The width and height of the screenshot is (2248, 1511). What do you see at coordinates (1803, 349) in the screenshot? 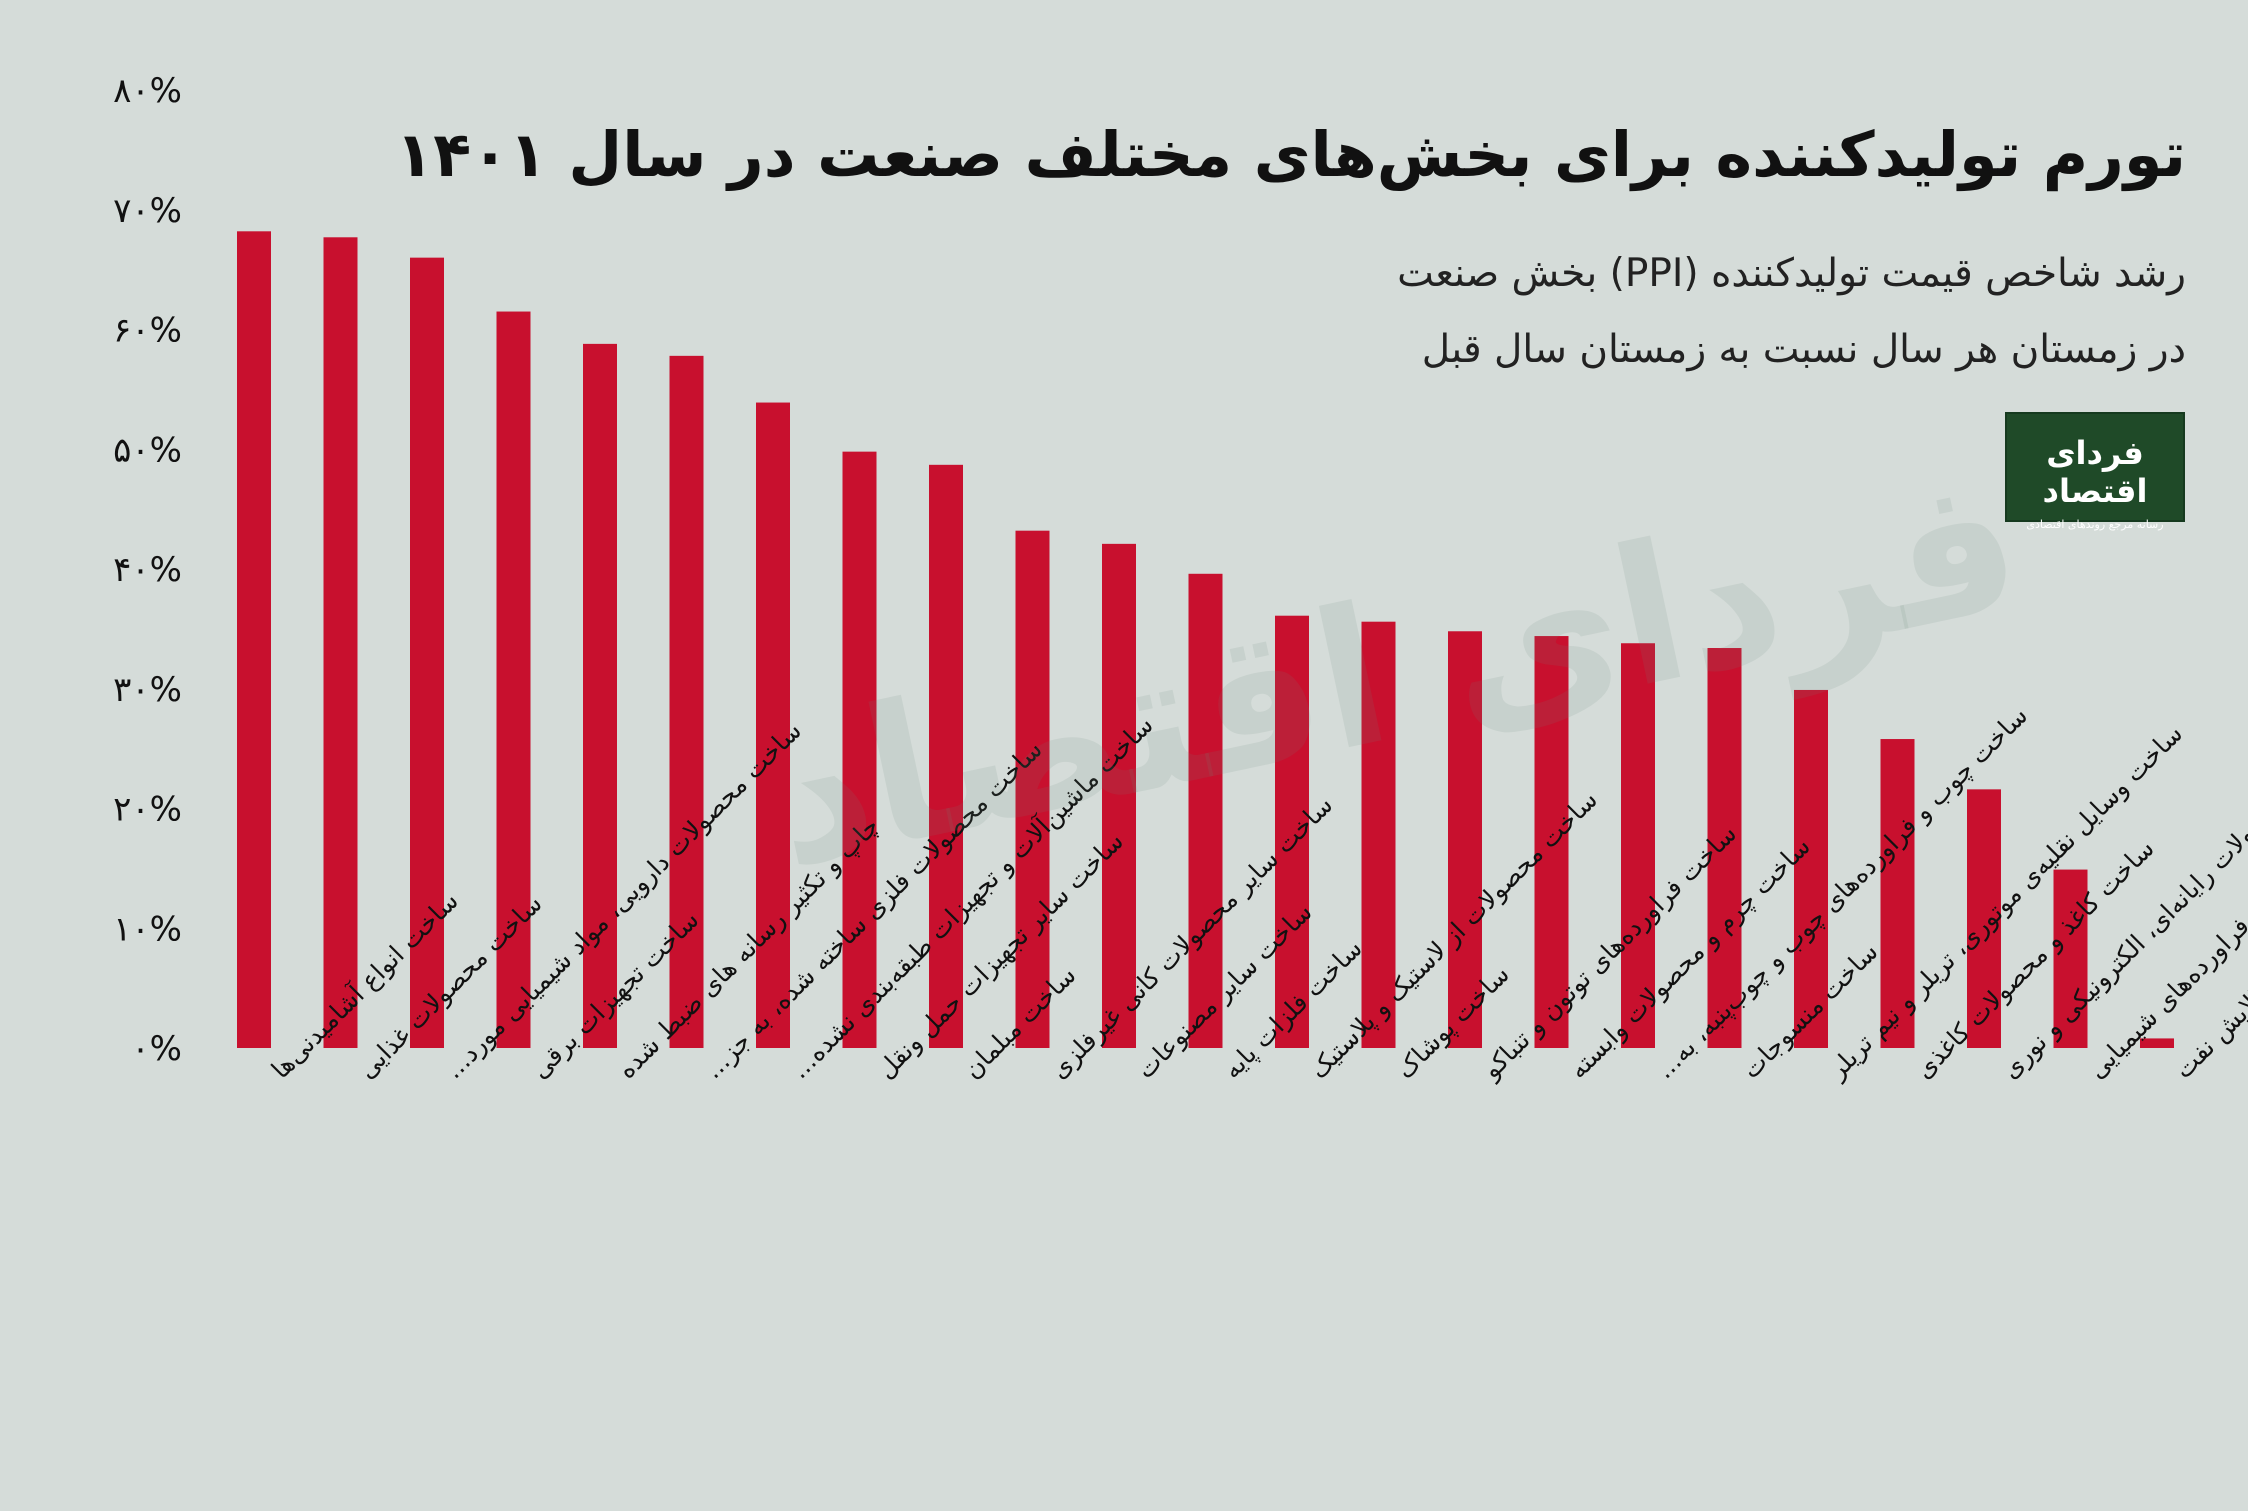
I see `subtitle-line-2: در زمستان هر سال نسبت به زمستان سال قبل` at bounding box center [1803, 349].